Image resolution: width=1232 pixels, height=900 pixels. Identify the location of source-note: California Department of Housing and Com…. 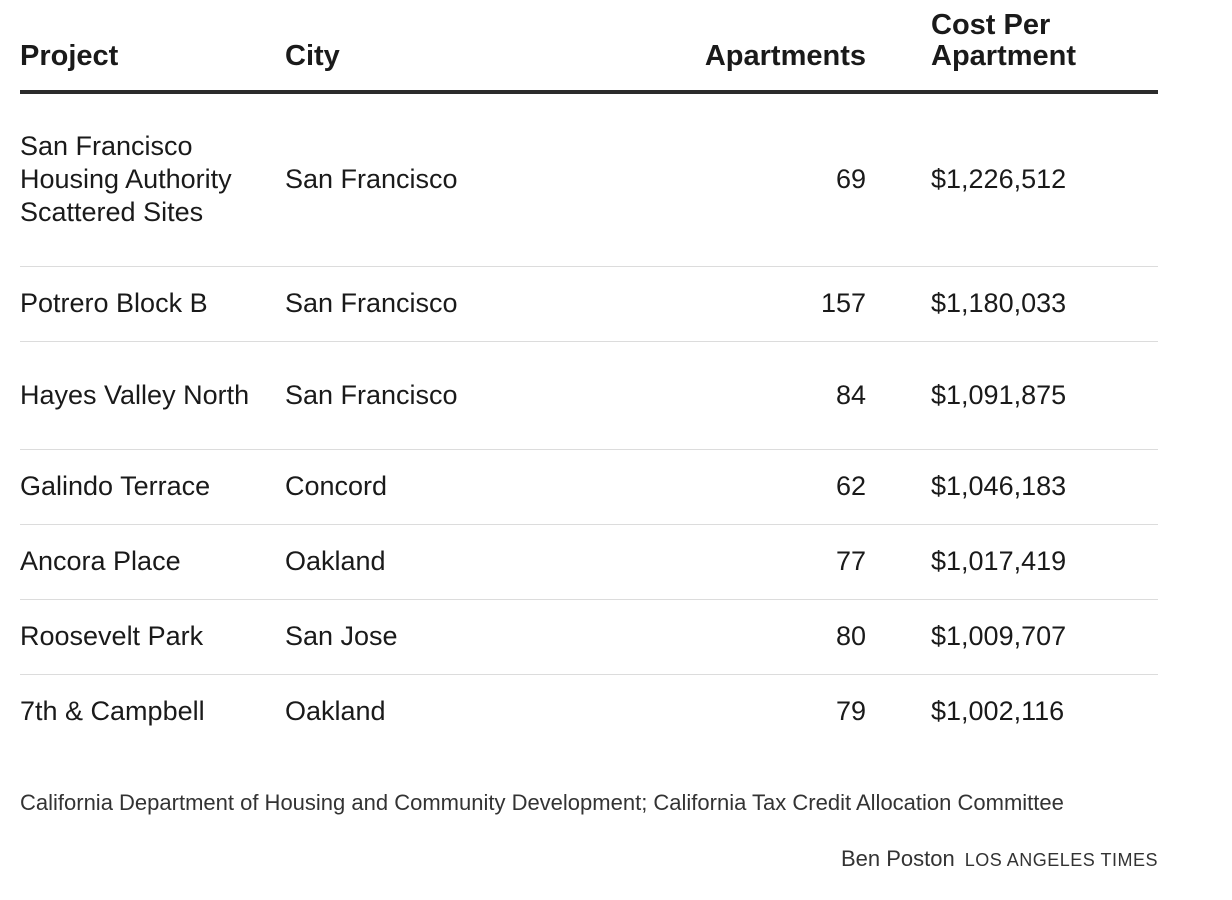
(542, 802).